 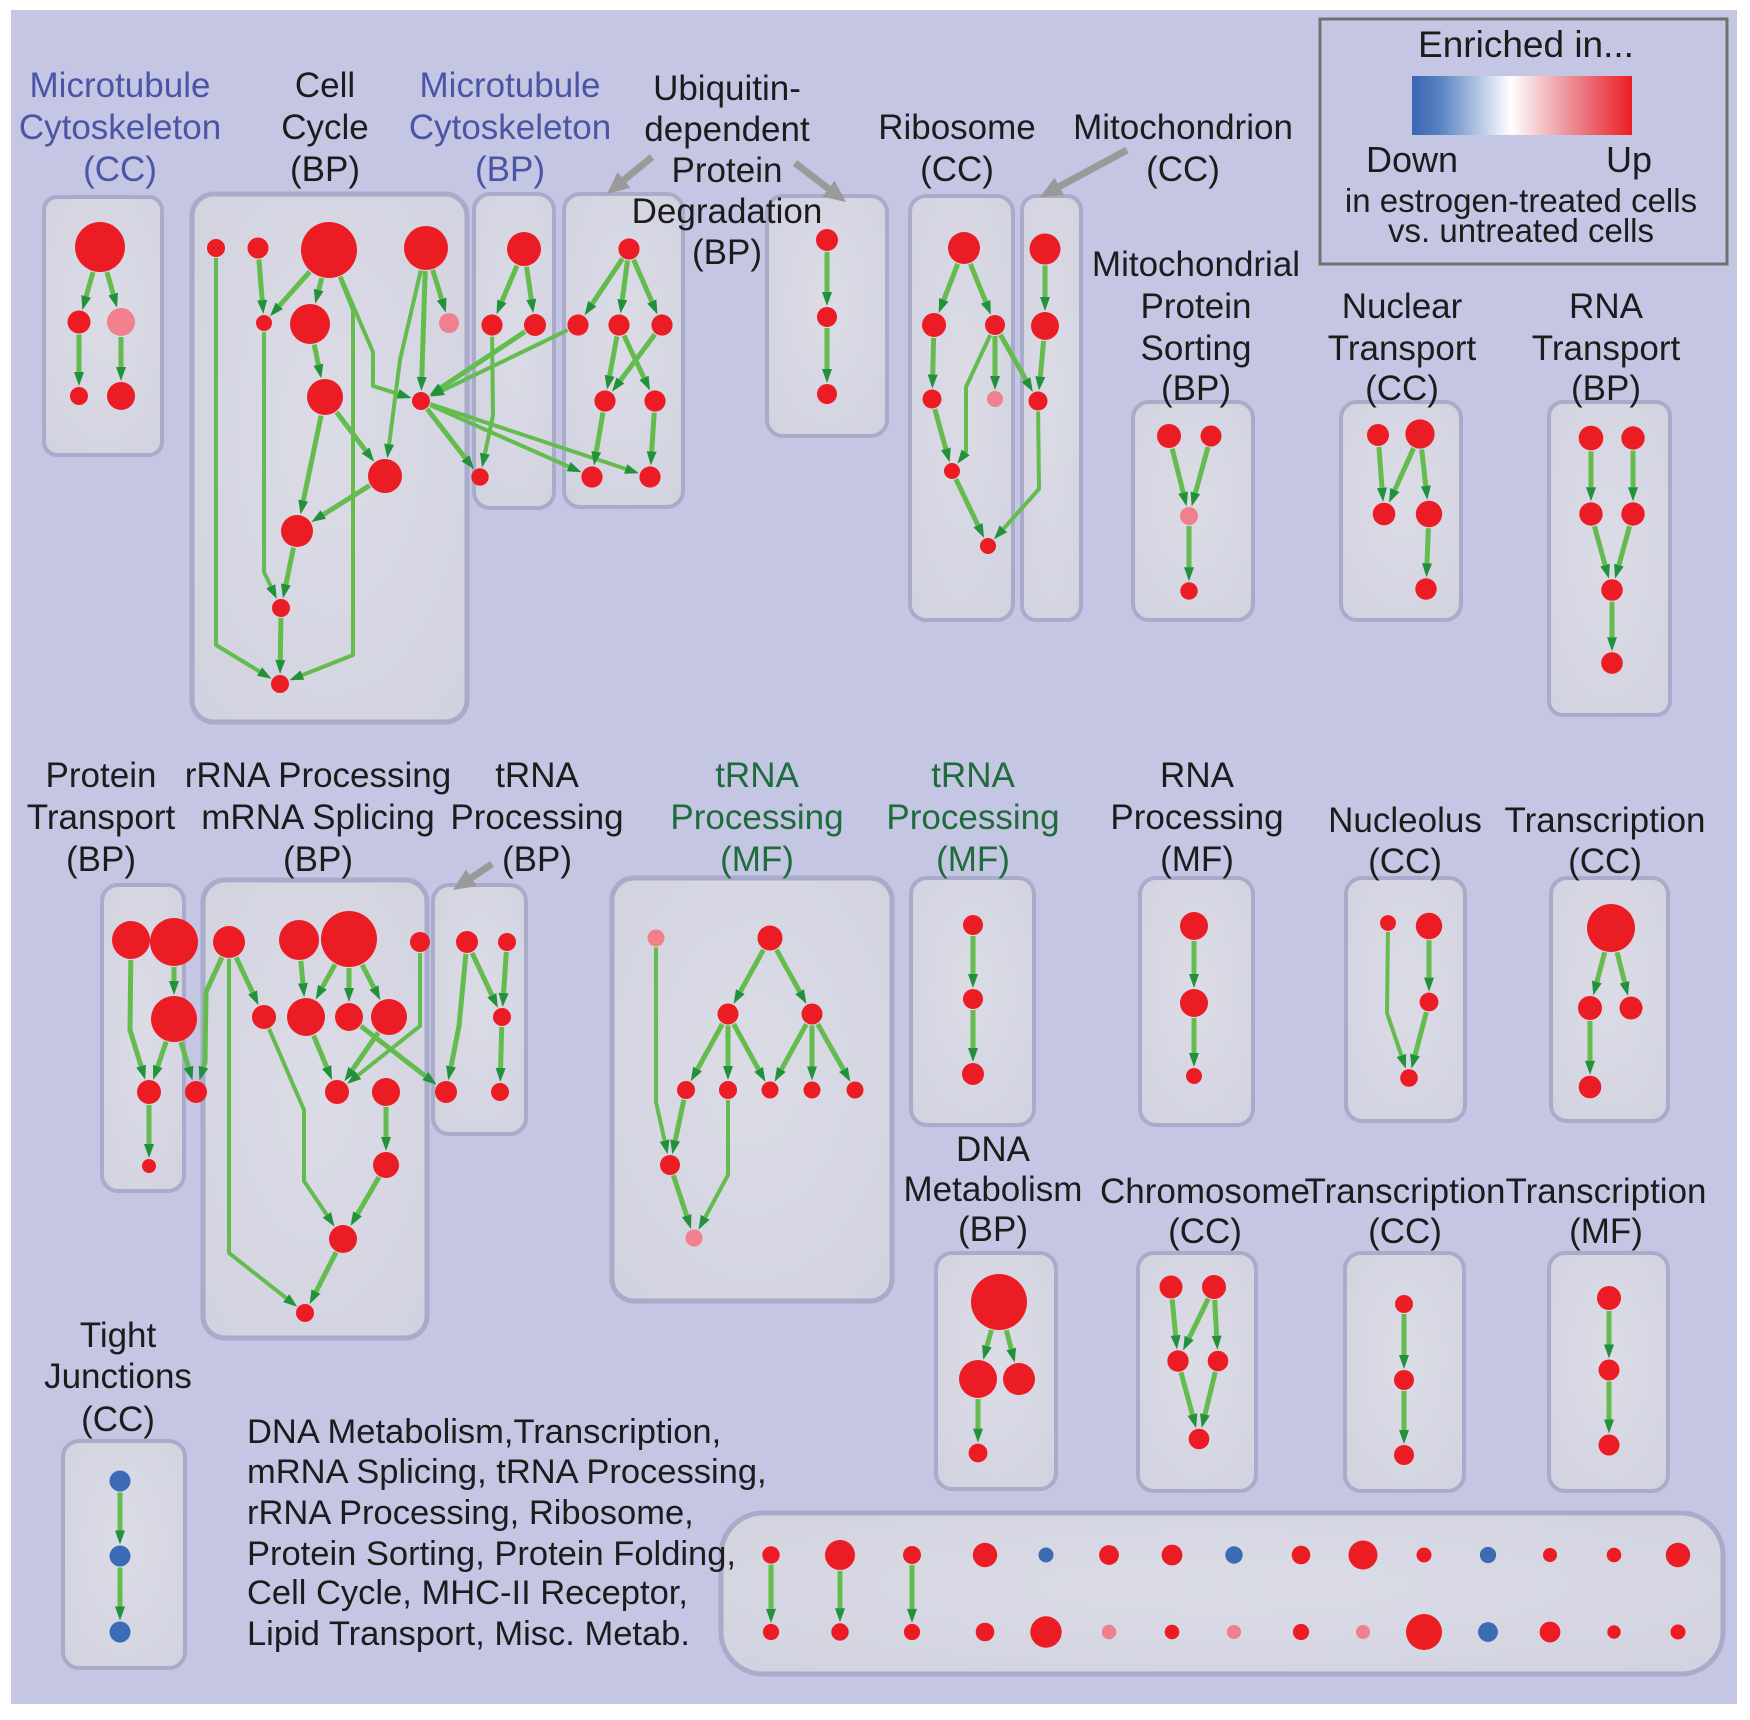 What do you see at coordinates (1521, 230) in the screenshot?
I see `svg-text: vs. untreated cells` at bounding box center [1521, 230].